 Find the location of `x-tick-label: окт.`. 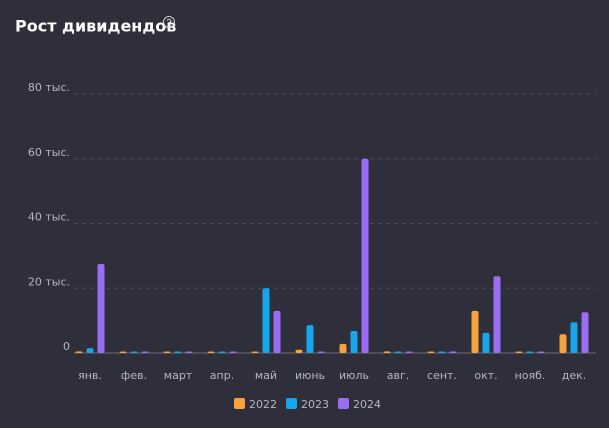

x-tick-label: окт. is located at coordinates (485, 375).